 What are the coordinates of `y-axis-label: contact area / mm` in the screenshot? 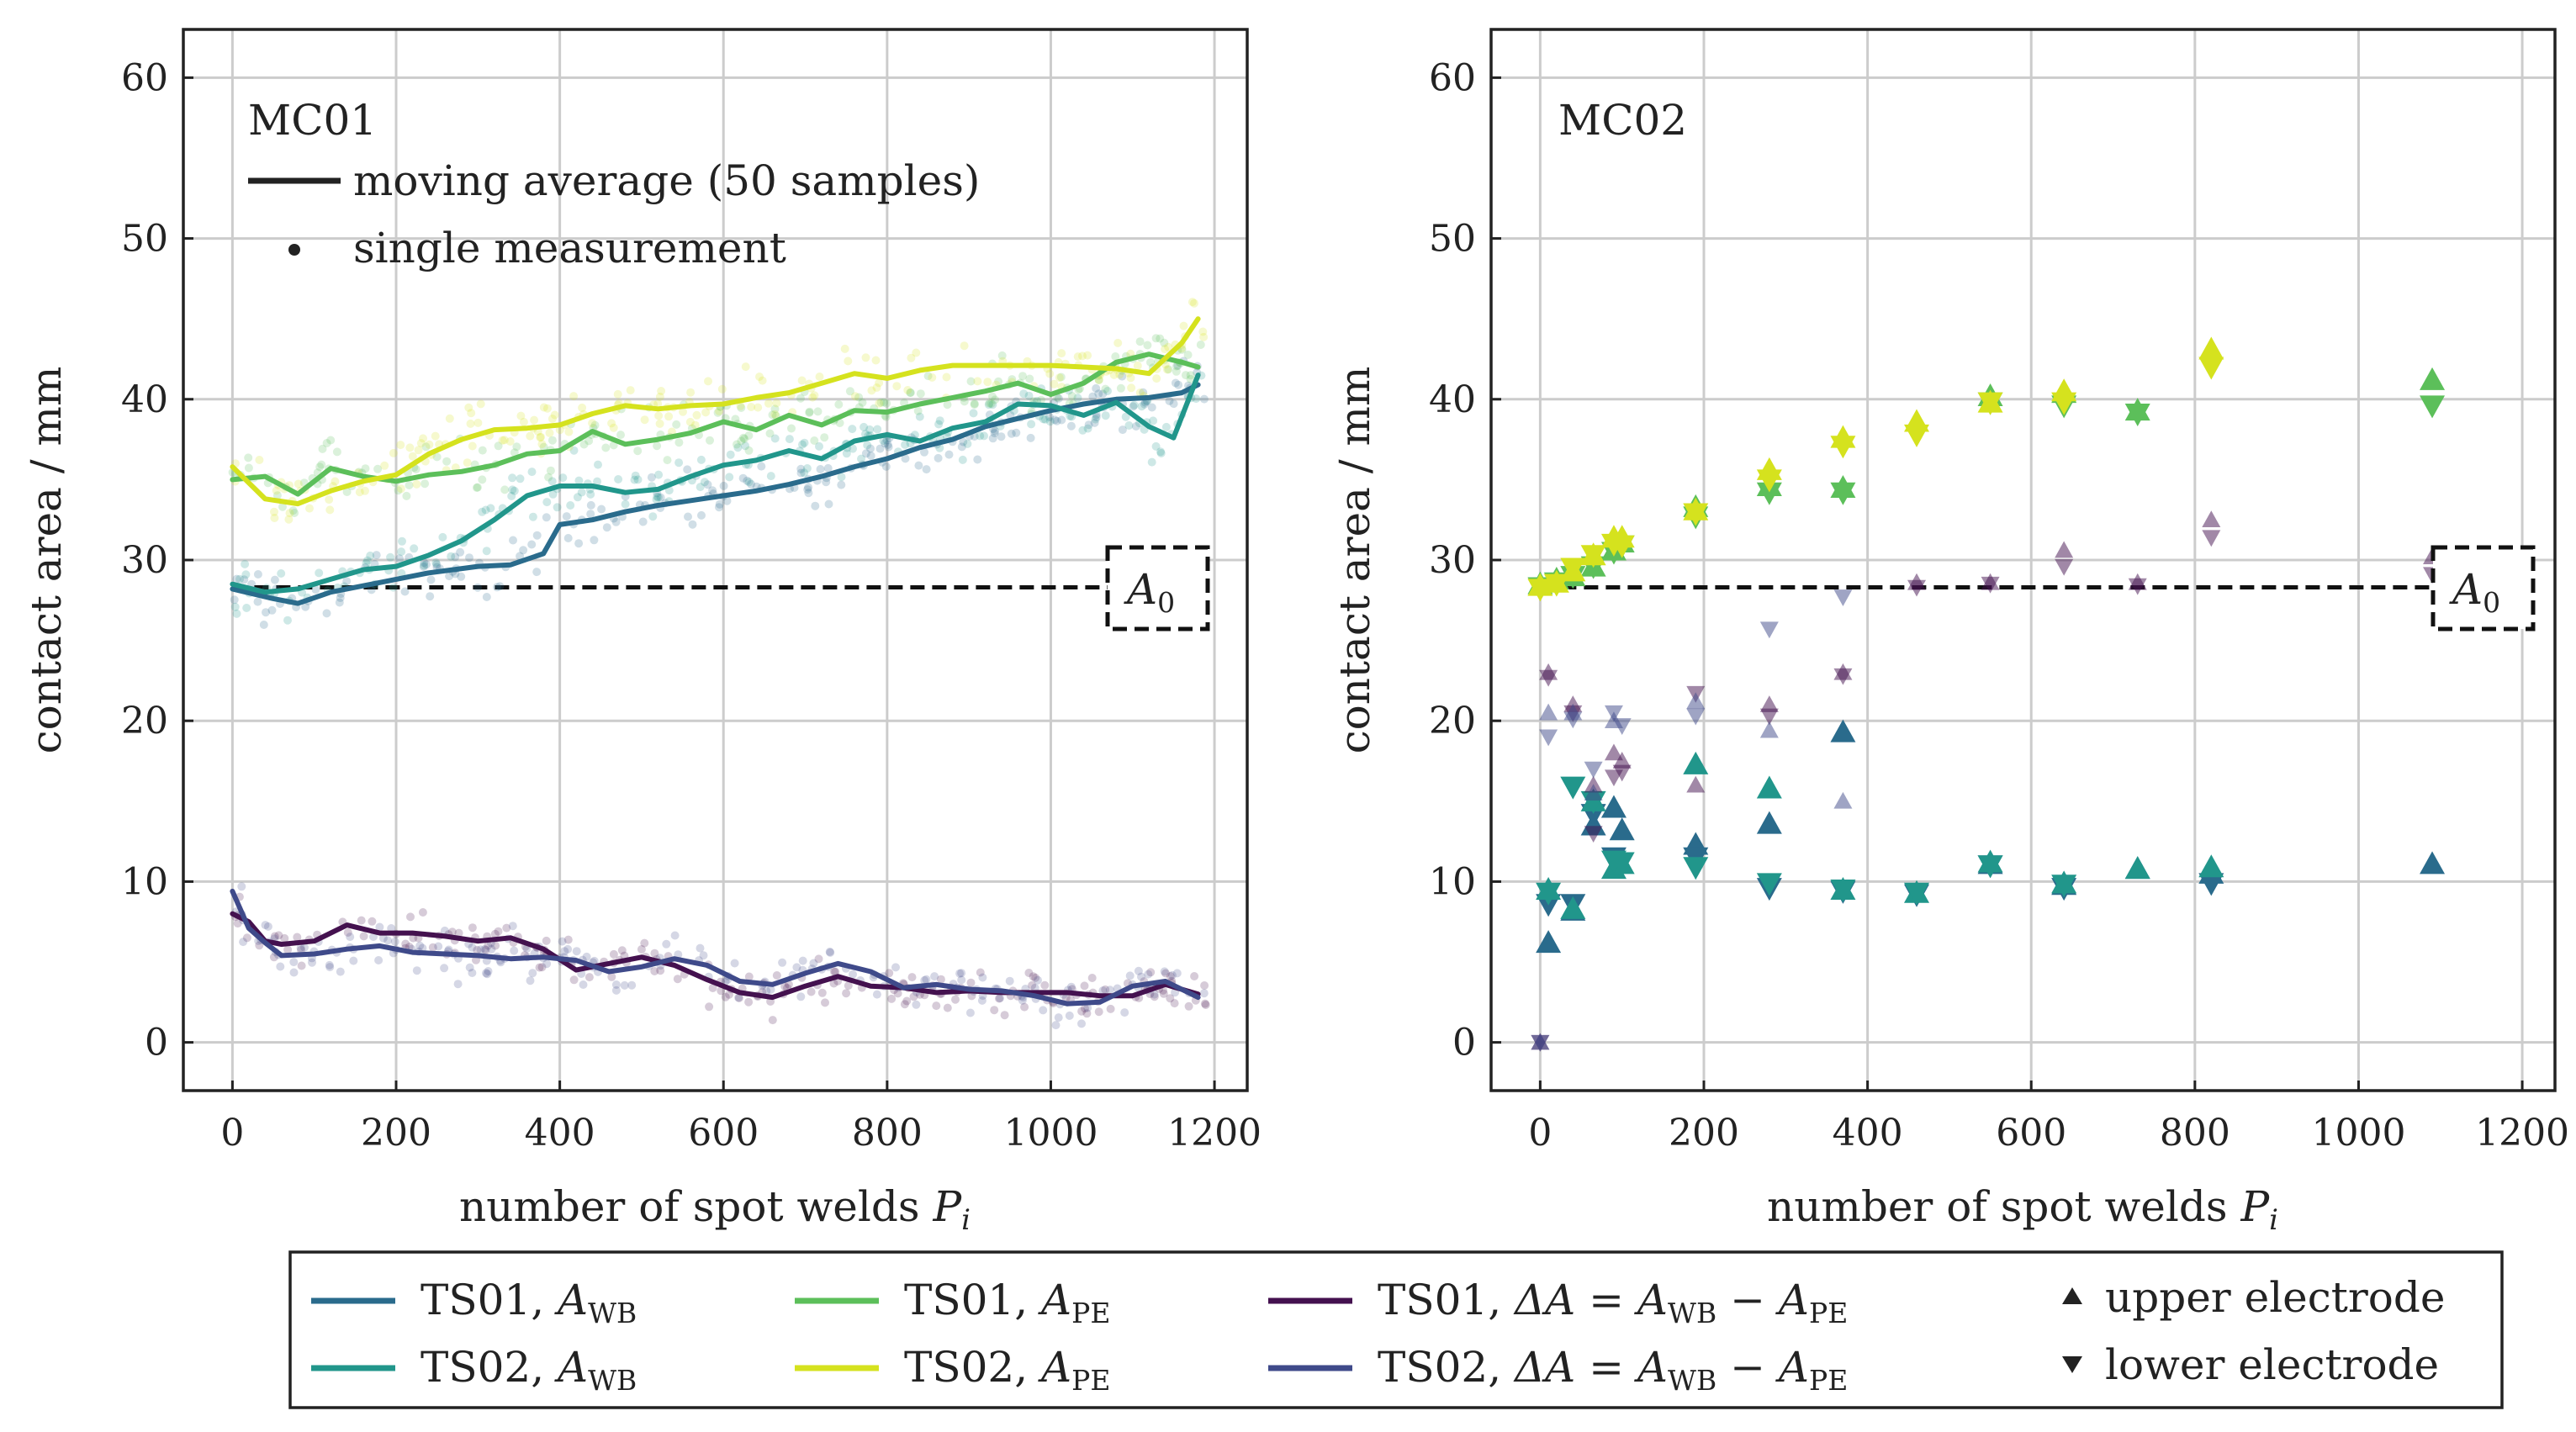 It's located at (1354, 560).